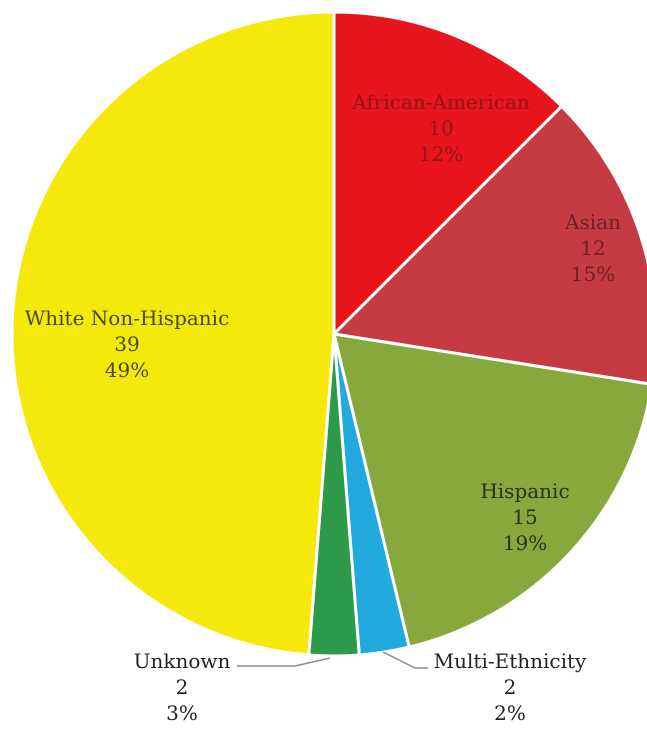 The image size is (647, 732). I want to click on slice-label-multi-ethnicity: Multi-Ethnicity 2 2%, so click(510, 687).